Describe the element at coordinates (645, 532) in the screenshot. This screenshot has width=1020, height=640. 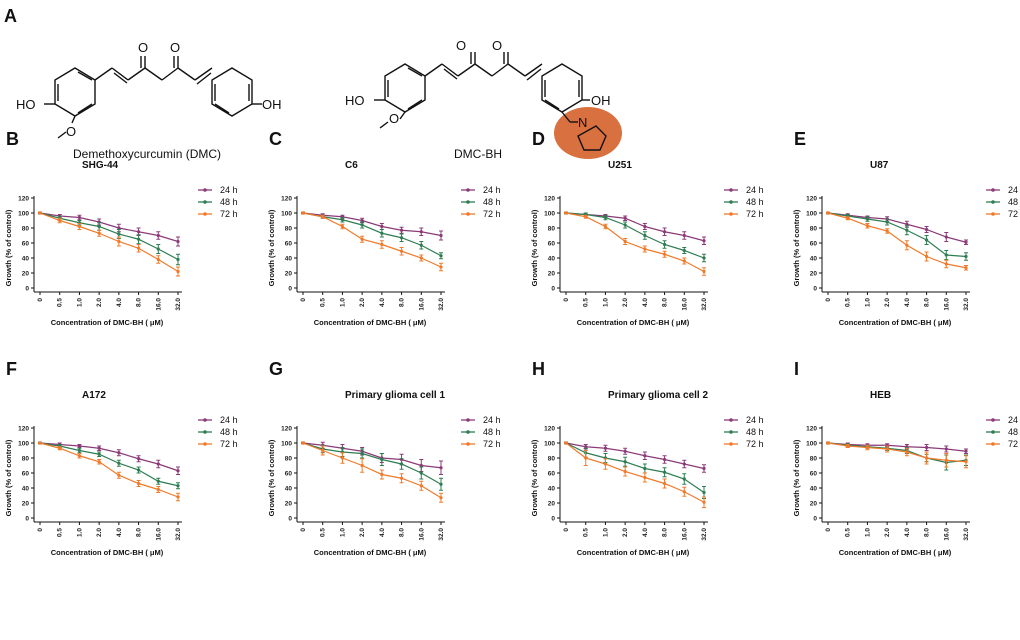
I see `x-tick-label: 4.0` at that location.